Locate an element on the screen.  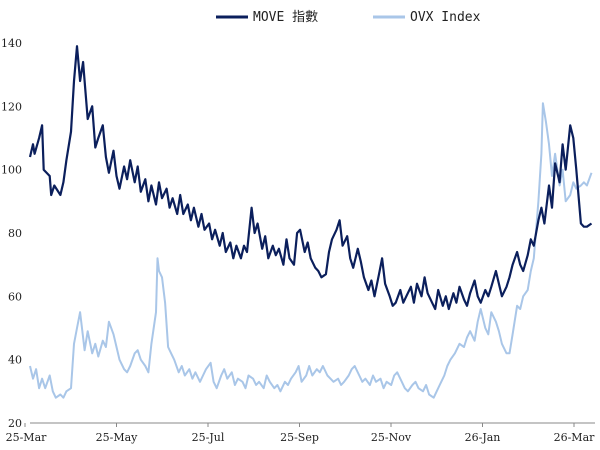
legend-label-ovx: OVX Index is located at coordinates (445, 17).